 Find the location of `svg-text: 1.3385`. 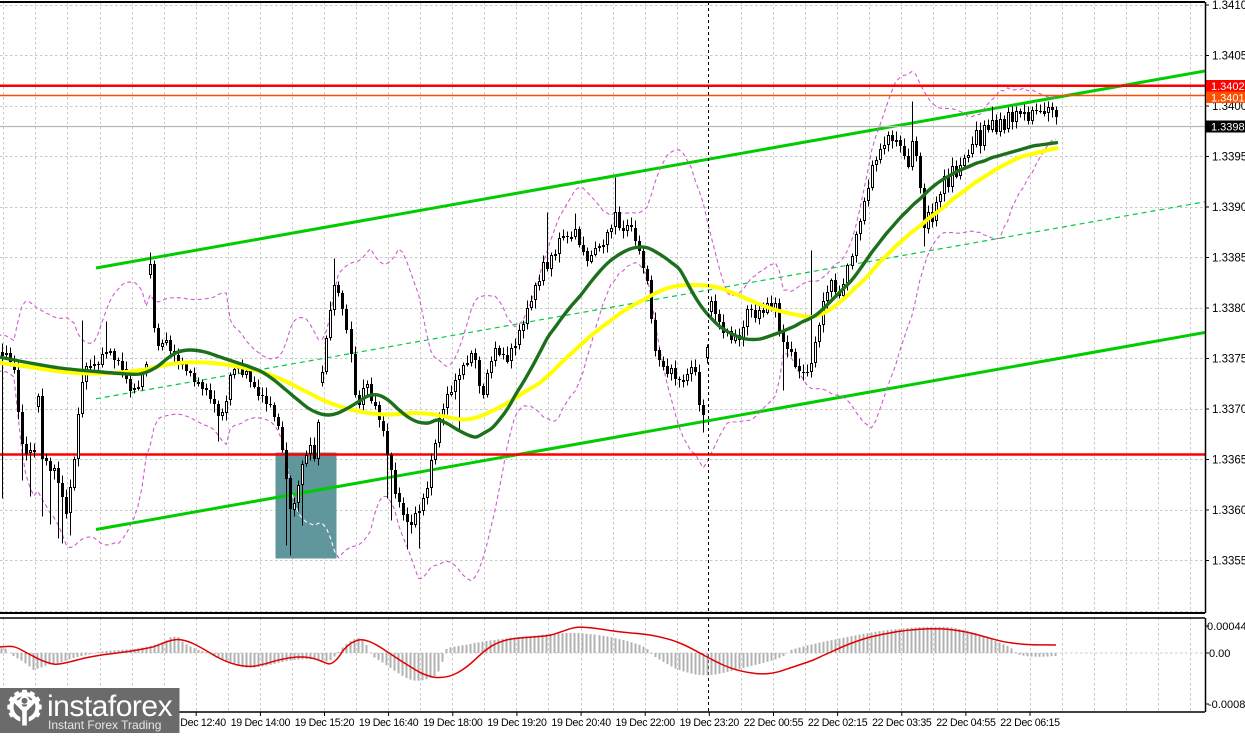

svg-text: 1.3385 is located at coordinates (1228, 259).